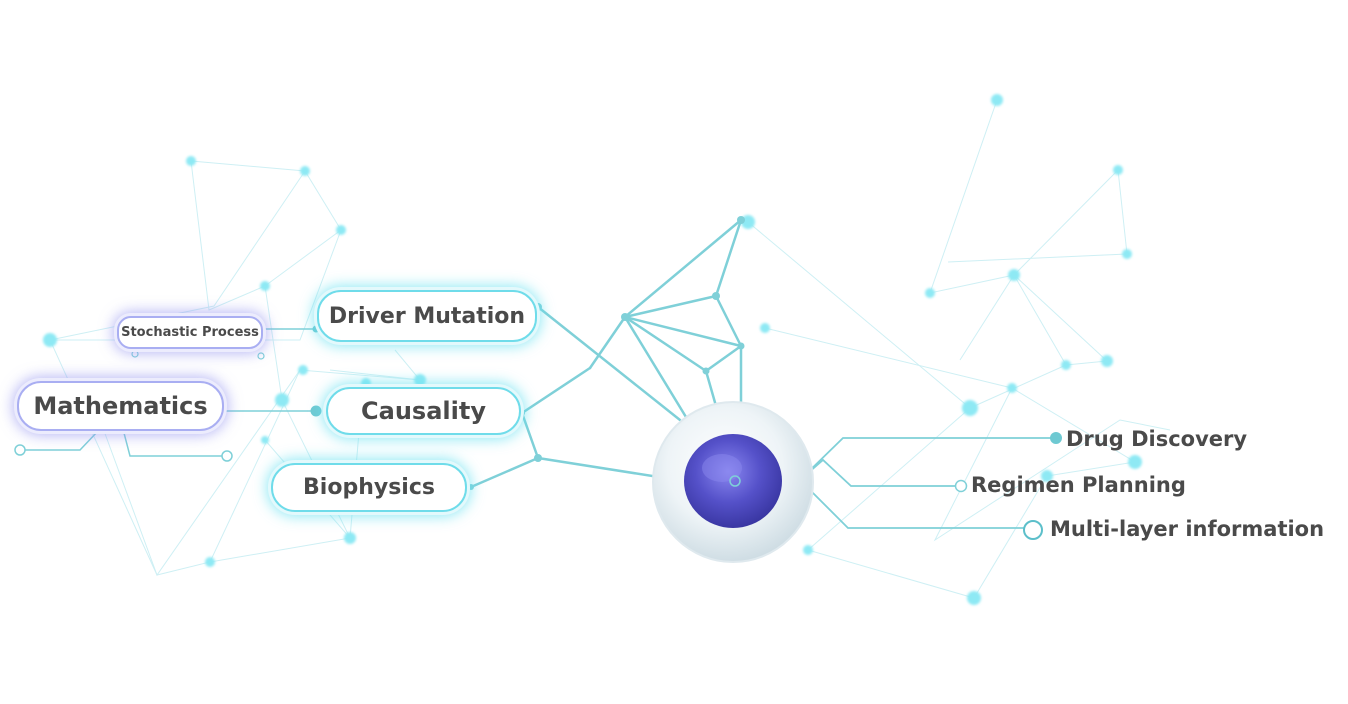 The image size is (1348, 704). I want to click on driver-mutation-label: Driver Mutation, so click(427, 316).